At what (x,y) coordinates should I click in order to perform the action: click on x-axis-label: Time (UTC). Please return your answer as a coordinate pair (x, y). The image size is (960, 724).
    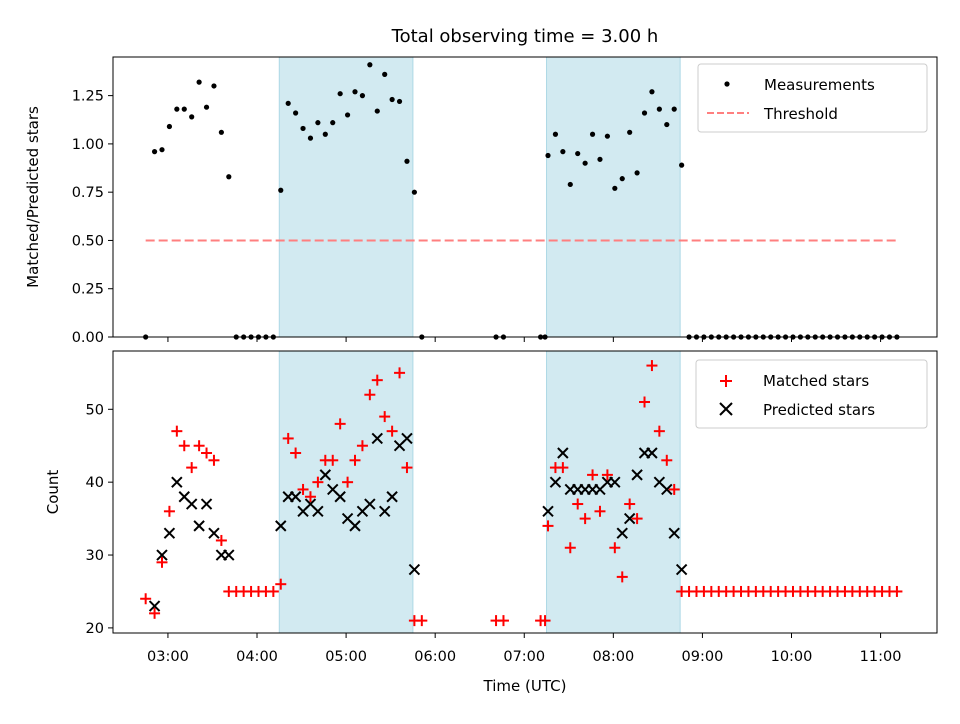
    Looking at the image, I should click on (525, 686).